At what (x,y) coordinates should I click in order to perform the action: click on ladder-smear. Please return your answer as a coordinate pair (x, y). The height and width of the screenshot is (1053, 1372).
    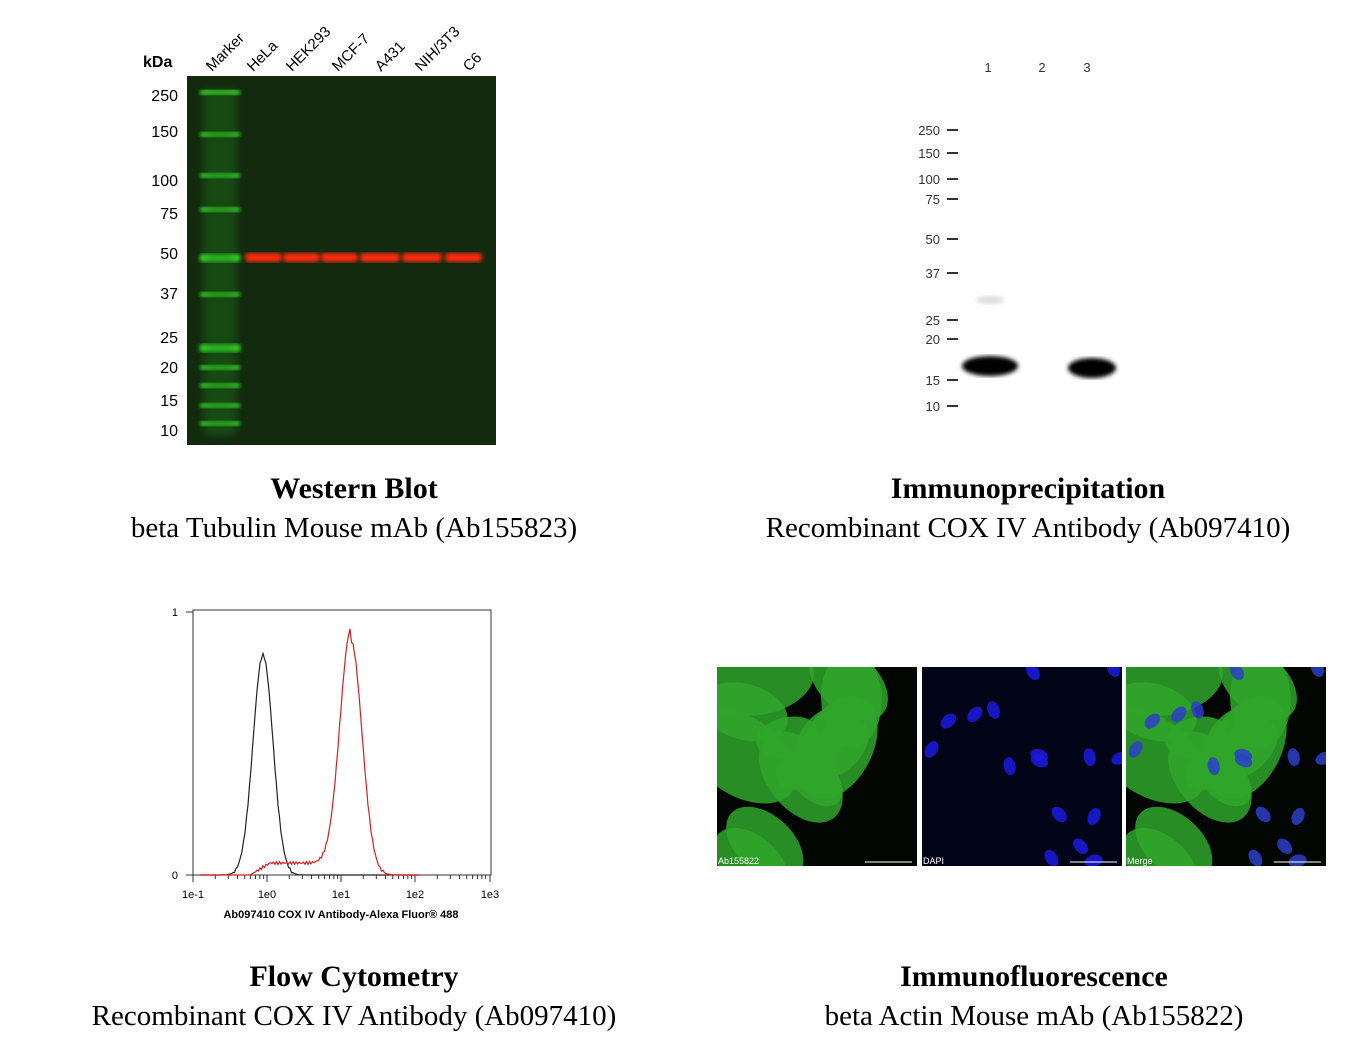
    Looking at the image, I should click on (220, 262).